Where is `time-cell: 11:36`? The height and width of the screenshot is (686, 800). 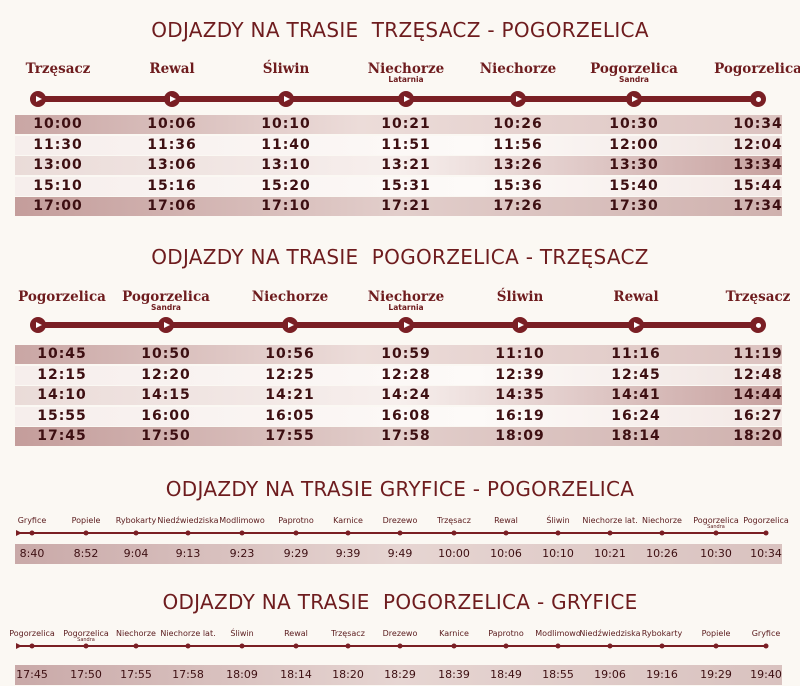
time-cell: 11:36 is located at coordinates (172, 144).